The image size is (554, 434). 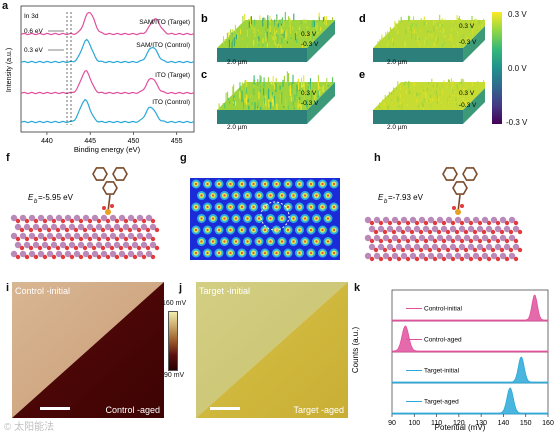 What do you see at coordinates (310, 103) in the screenshot?
I see `afm-c-zbot: -0.3 V` at bounding box center [310, 103].